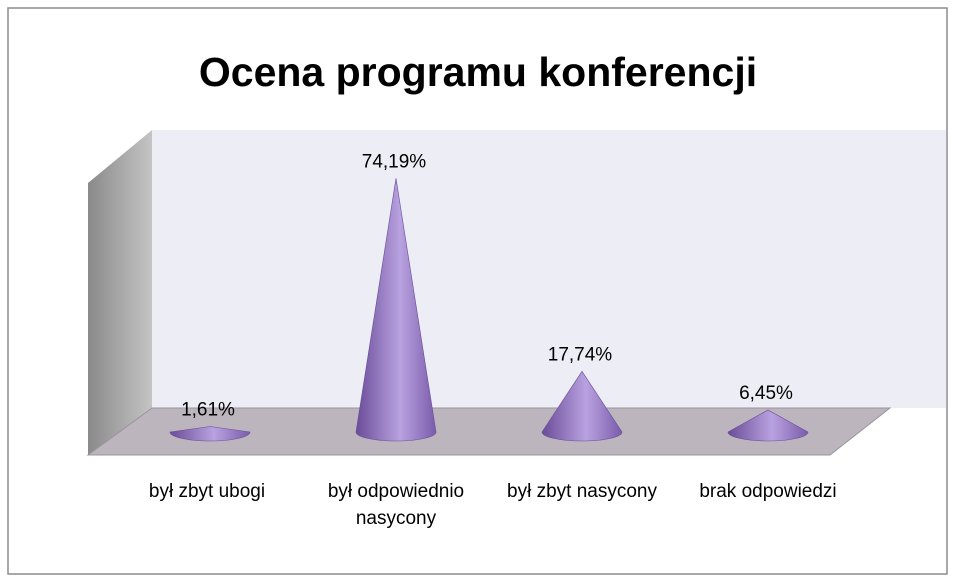  Describe the element at coordinates (396, 505) in the screenshot. I see `x-tick-label: był odpowiednio nasycony` at that location.